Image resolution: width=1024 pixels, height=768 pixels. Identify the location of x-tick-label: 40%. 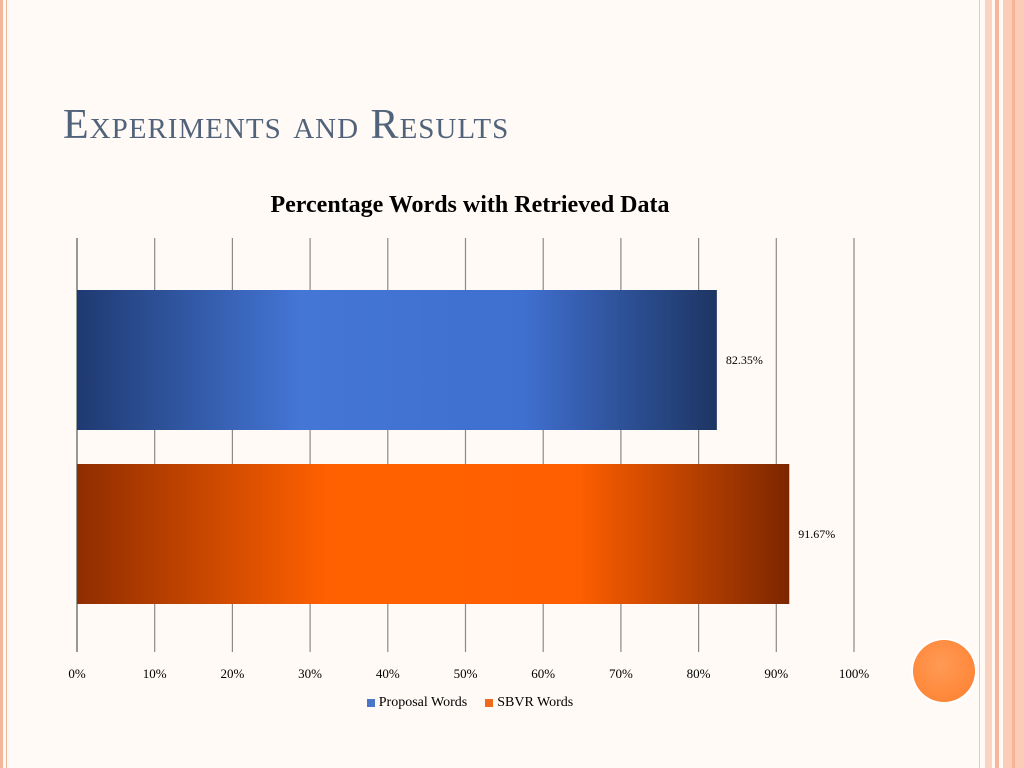
(388, 673).